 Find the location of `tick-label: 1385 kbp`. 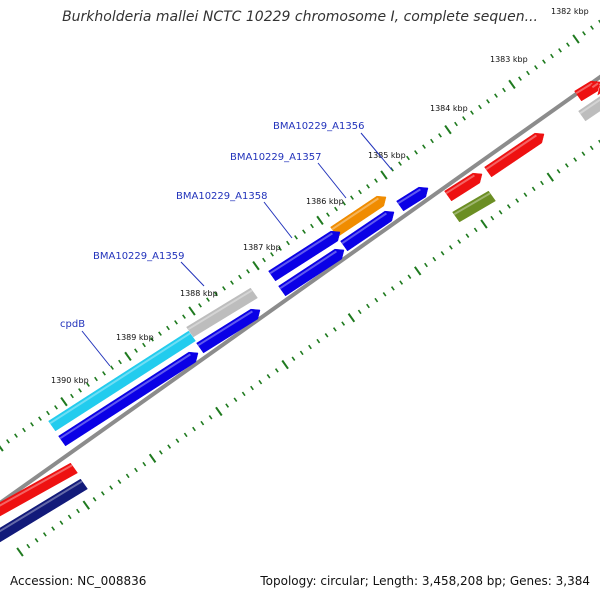

tick-label: 1385 kbp is located at coordinates (387, 155).